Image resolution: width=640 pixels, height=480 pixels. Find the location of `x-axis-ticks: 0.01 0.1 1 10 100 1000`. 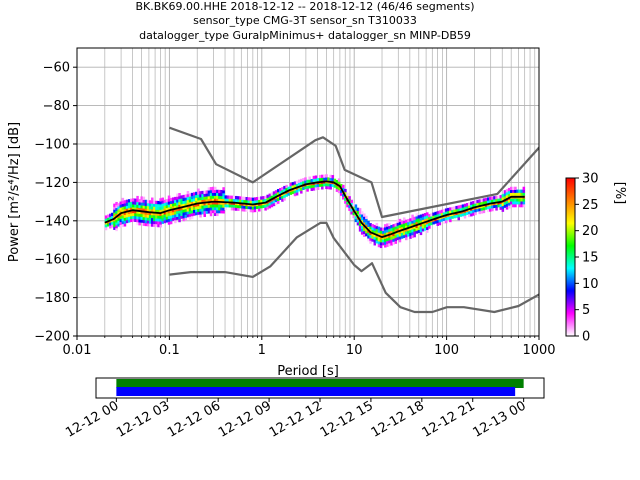

x-axis-ticks: 0.01 0.1 1 10 100 1000 is located at coordinates (309, 347).